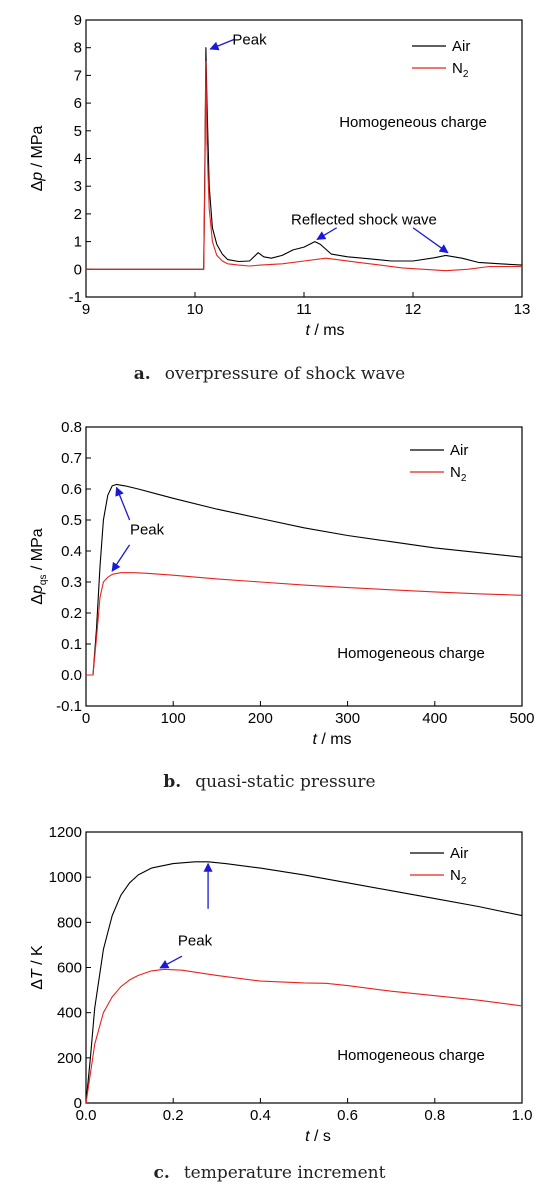 This screenshot has width=539, height=1192. What do you see at coordinates (161, 1173) in the screenshot?
I see `caption-letter: c.` at bounding box center [161, 1173].